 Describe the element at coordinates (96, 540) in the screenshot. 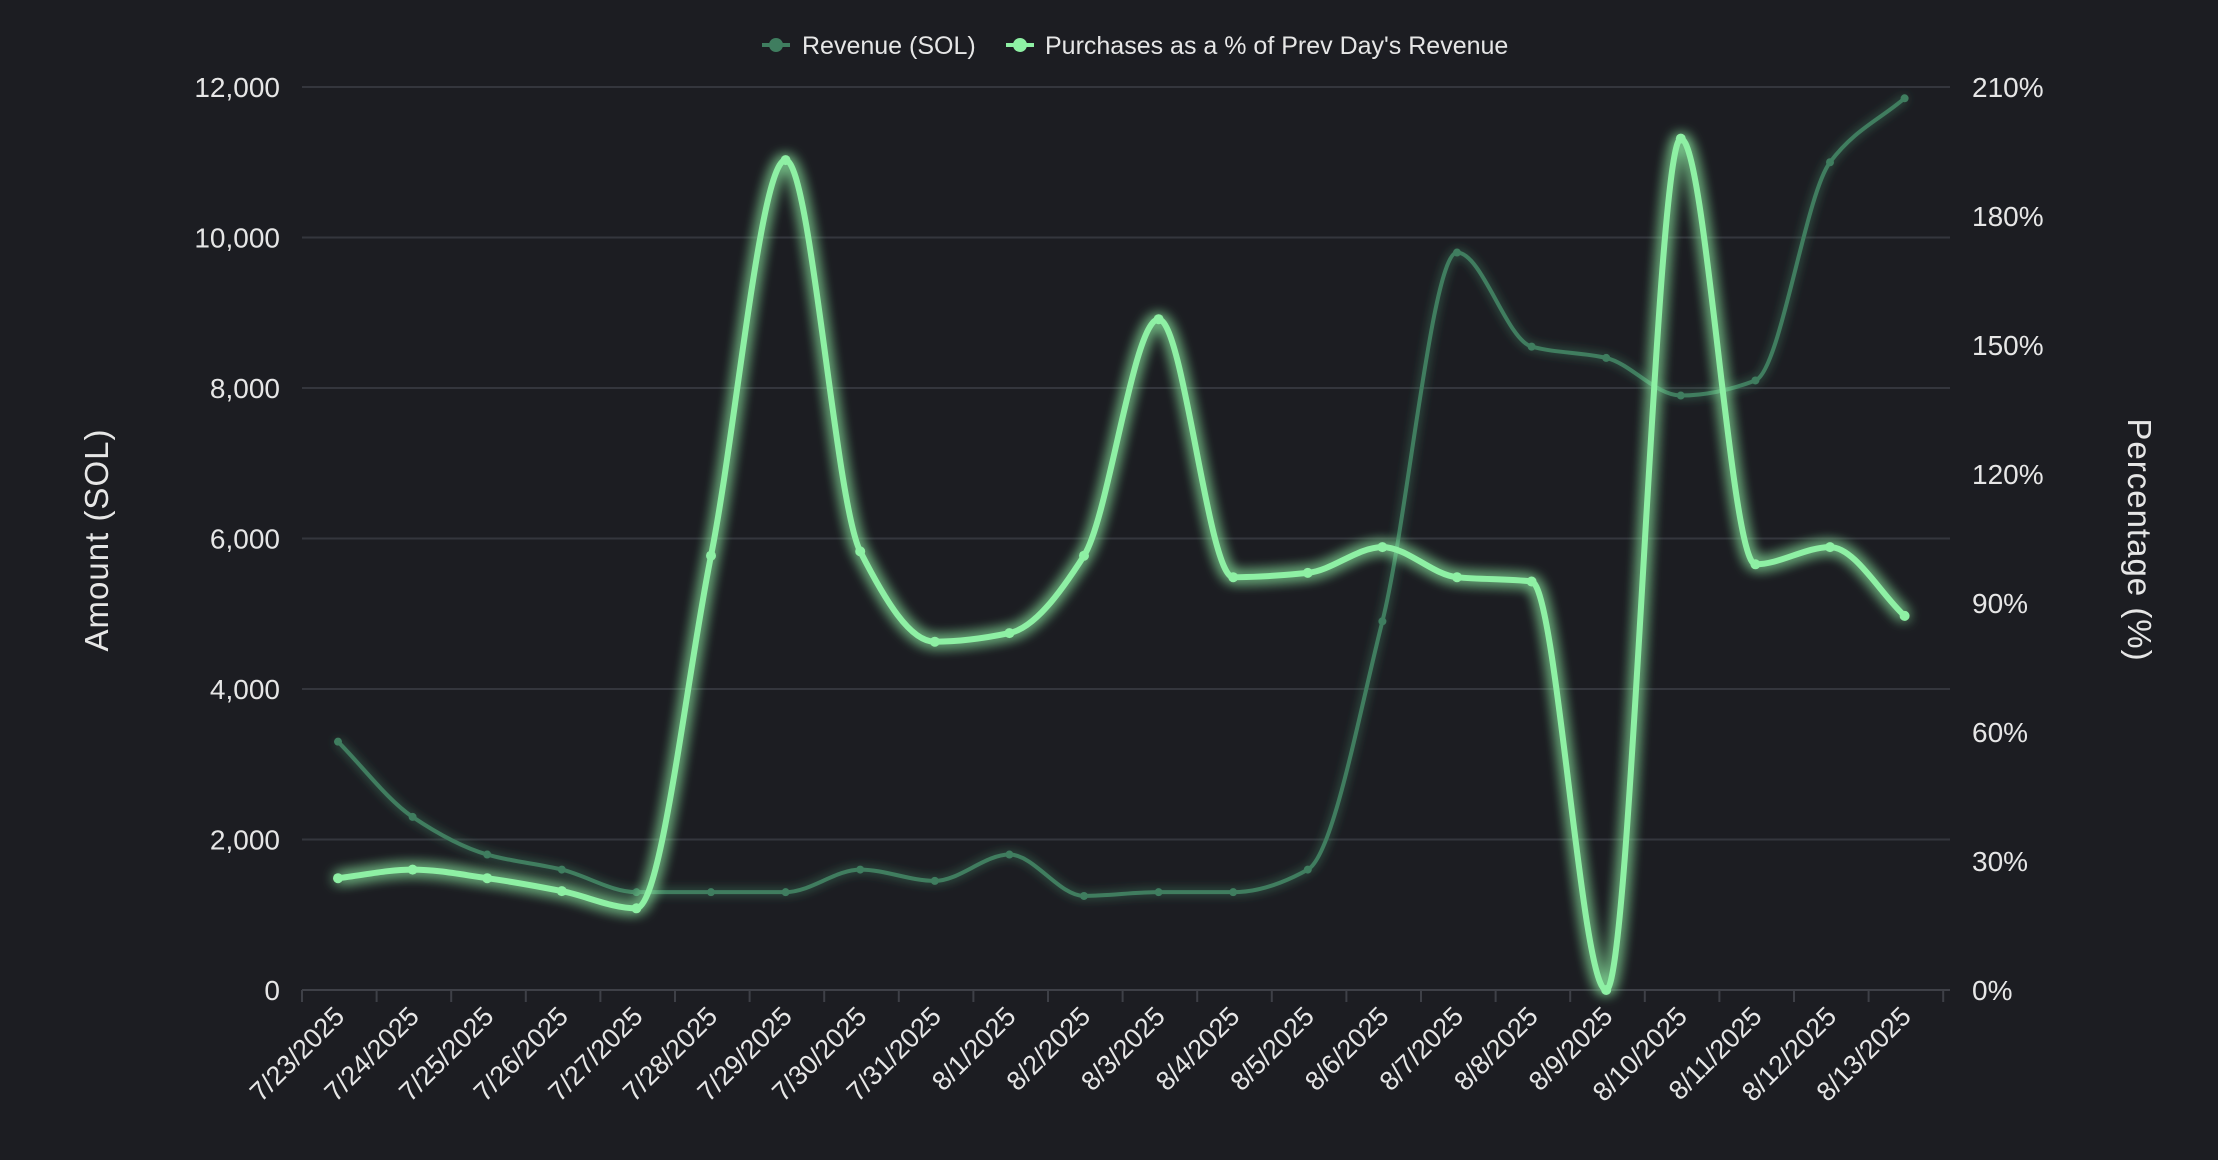

I see `left-axis-title: Amount (SOL)` at that location.